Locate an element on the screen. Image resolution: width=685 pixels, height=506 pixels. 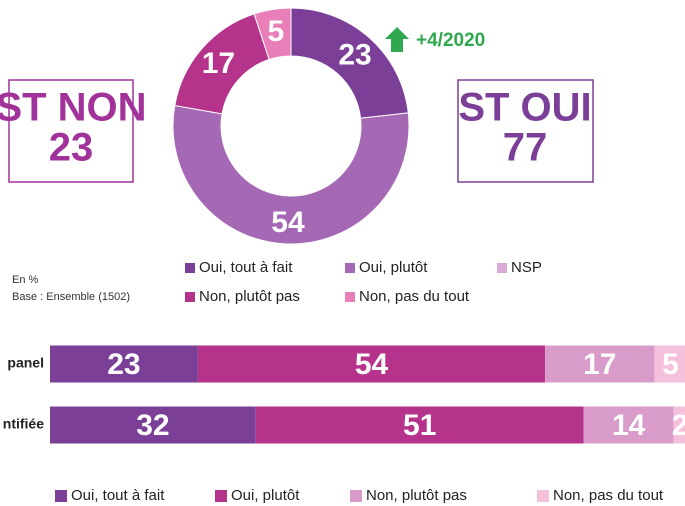
bar-label: 51 is located at coordinates (419, 425).